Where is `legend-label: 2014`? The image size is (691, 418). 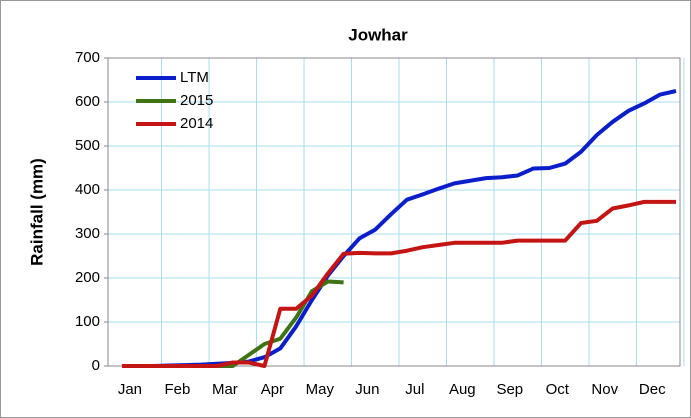
legend-label: 2014 is located at coordinates (196, 123).